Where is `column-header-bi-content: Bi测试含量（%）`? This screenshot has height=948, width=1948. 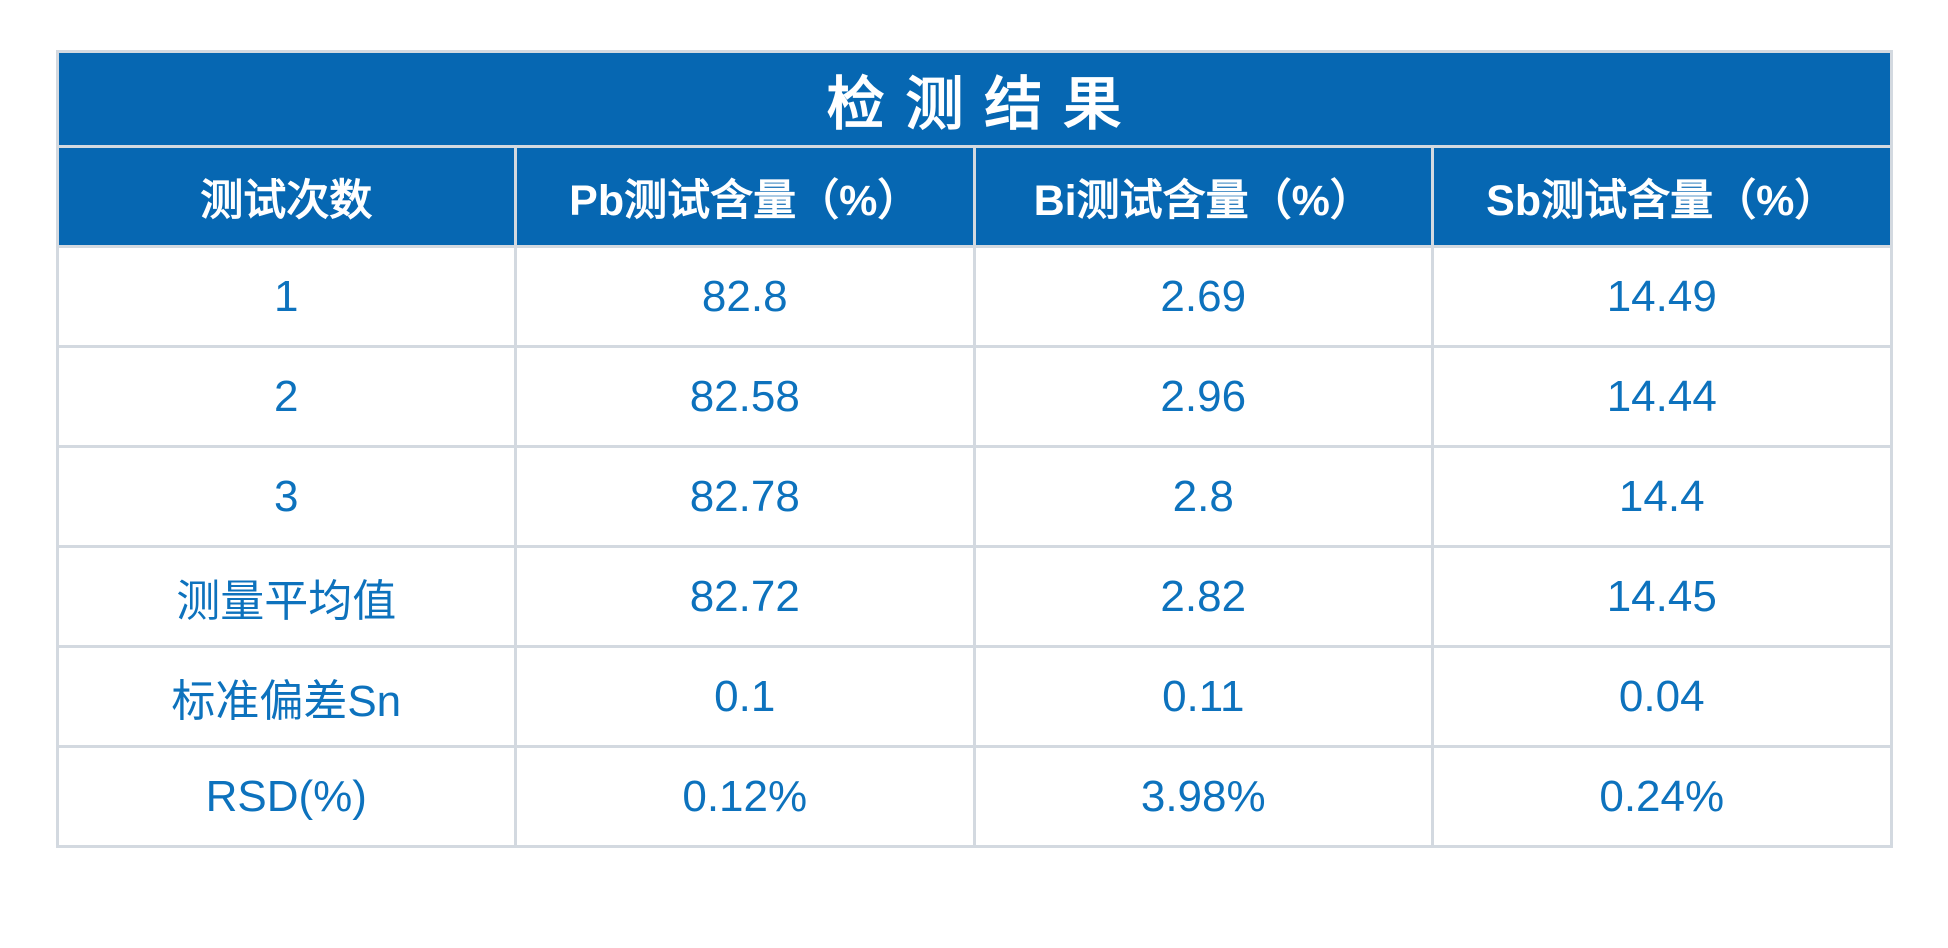 column-header-bi-content: Bi测试含量（%） is located at coordinates (1203, 196).